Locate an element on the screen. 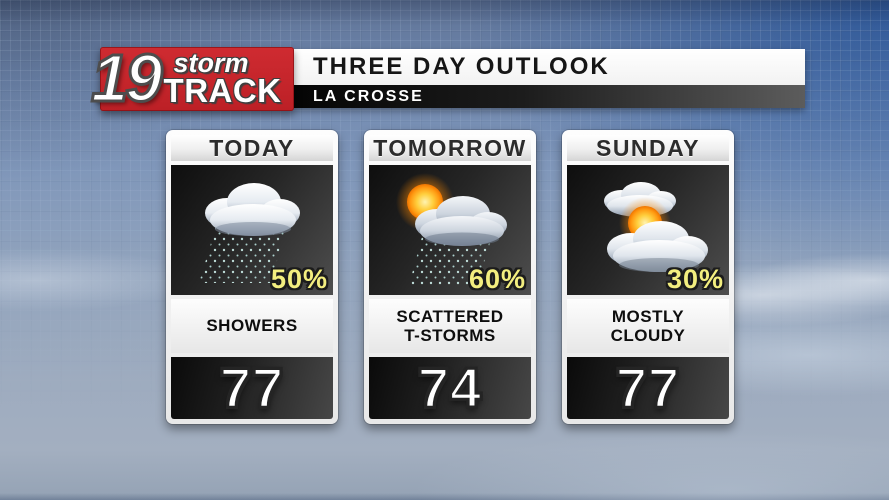  forecast-card-today: TODAY is located at coordinates (252, 277).